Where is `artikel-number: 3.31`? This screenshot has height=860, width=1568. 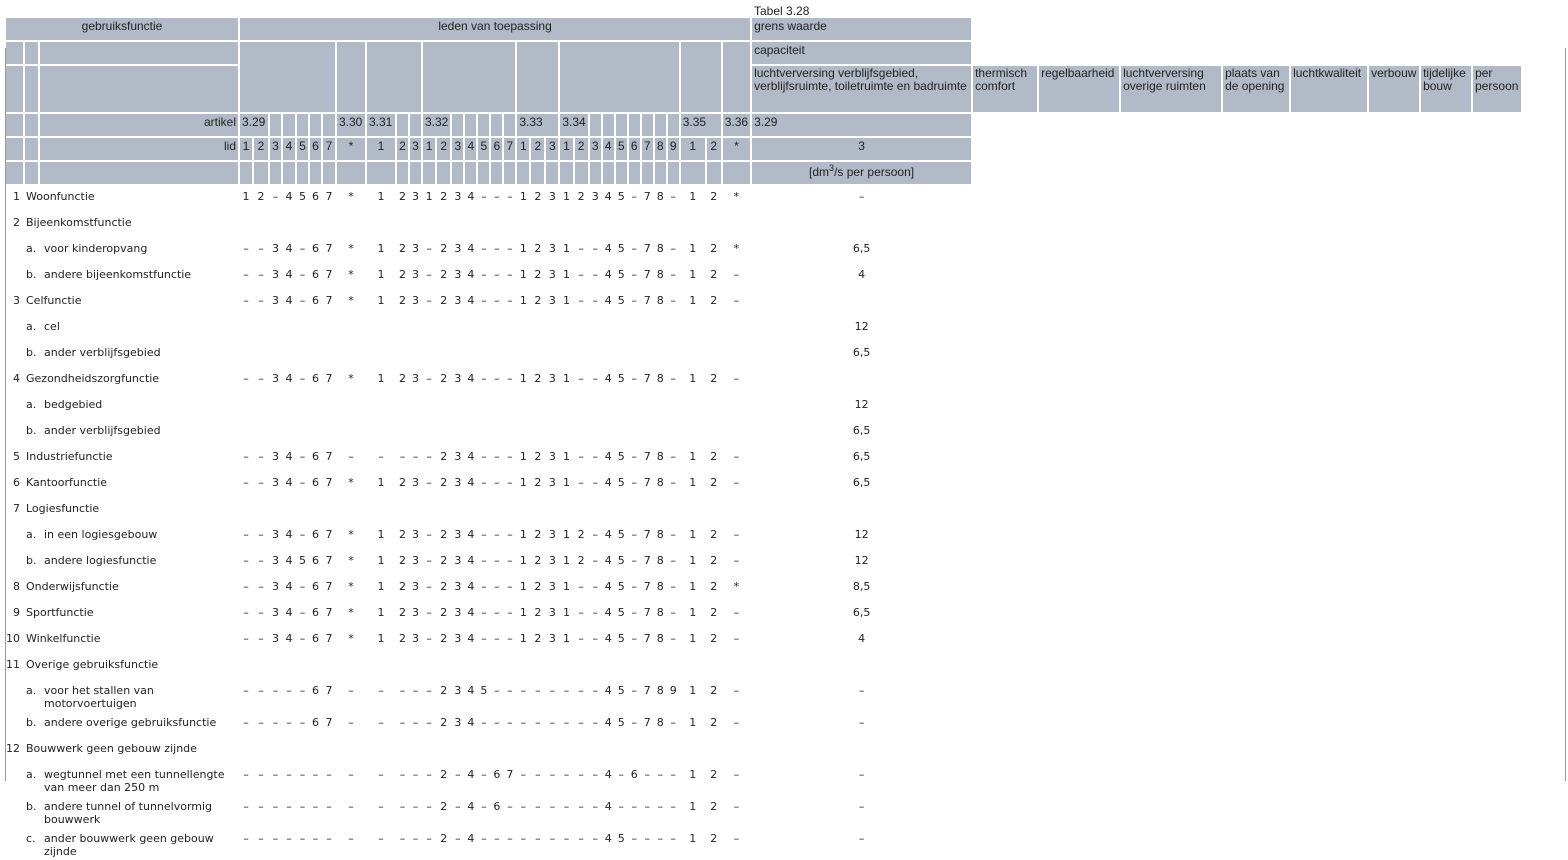
artikel-number: 3.31 is located at coordinates (381, 125).